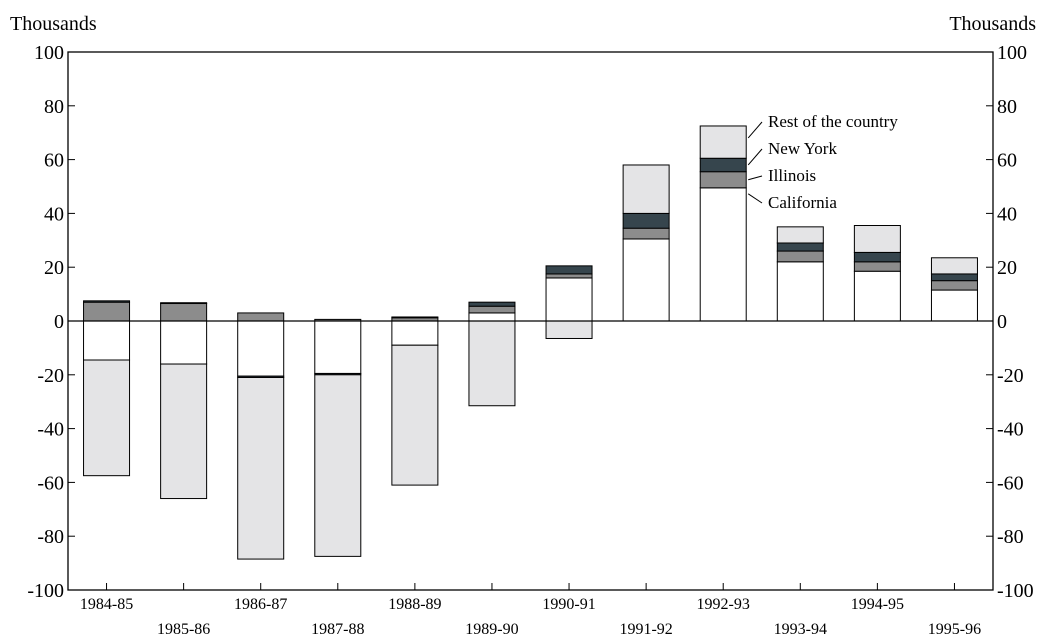  I want to click on left-axis: 100 80 60 40 20 0 -20 -40 -60 -80 -100, so click(51, 322).